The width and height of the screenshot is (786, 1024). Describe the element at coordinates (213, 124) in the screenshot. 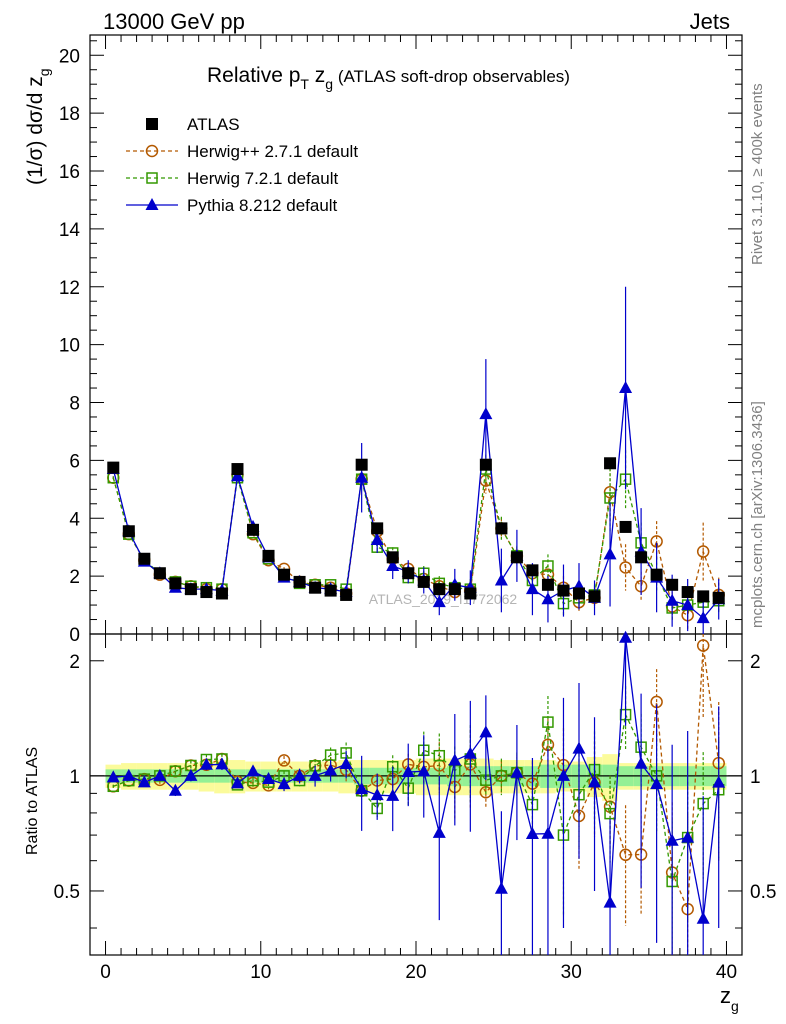

I see `legend-label: ATLAS` at that location.